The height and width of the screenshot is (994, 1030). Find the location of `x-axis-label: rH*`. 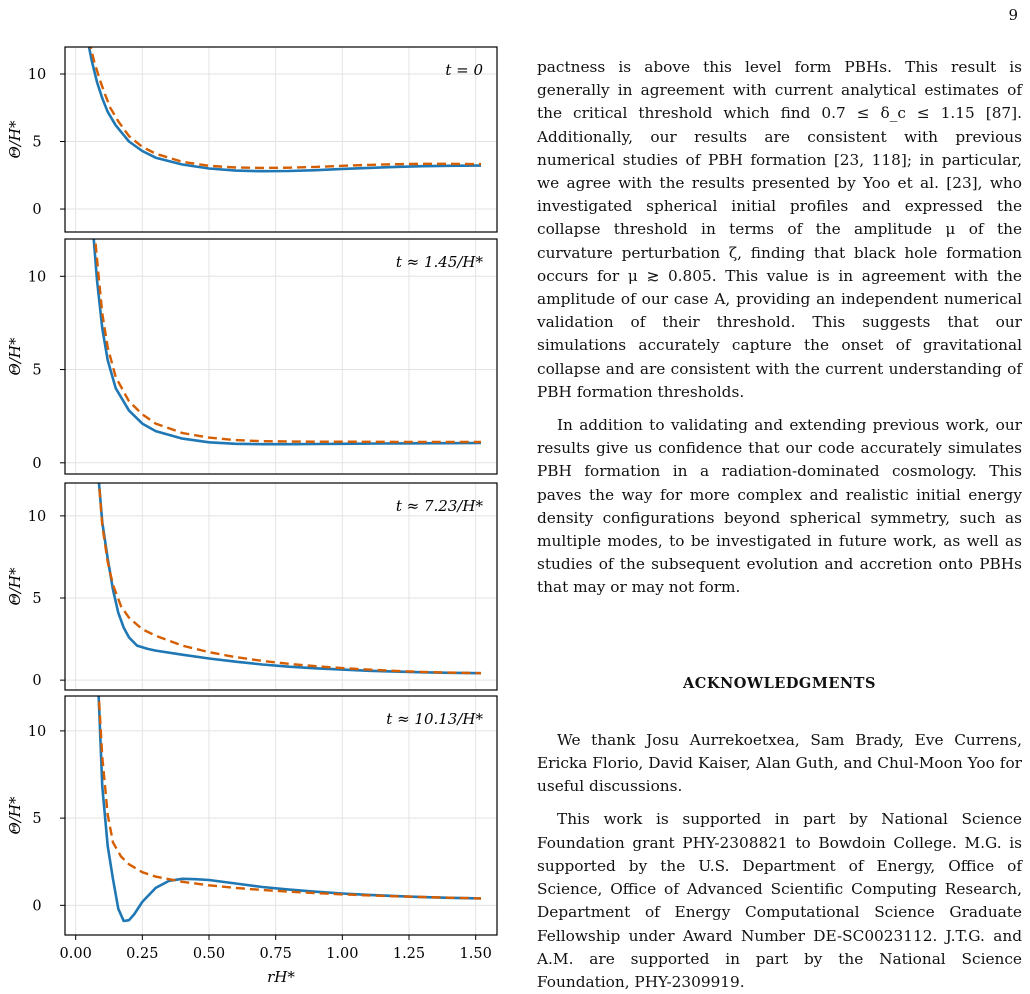

x-axis-label: rH* is located at coordinates (281, 977).